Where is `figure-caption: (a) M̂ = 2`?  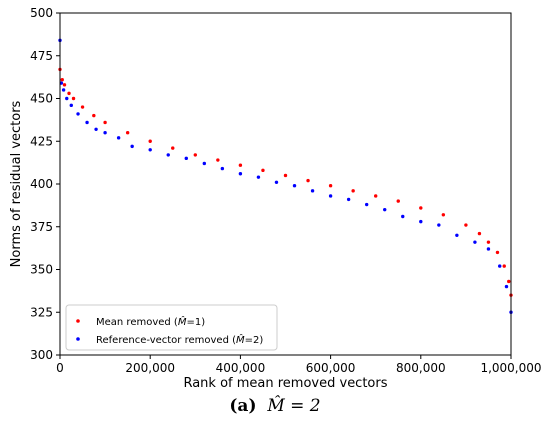
figure-caption: (a) M̂ = 2 is located at coordinates (275, 406).